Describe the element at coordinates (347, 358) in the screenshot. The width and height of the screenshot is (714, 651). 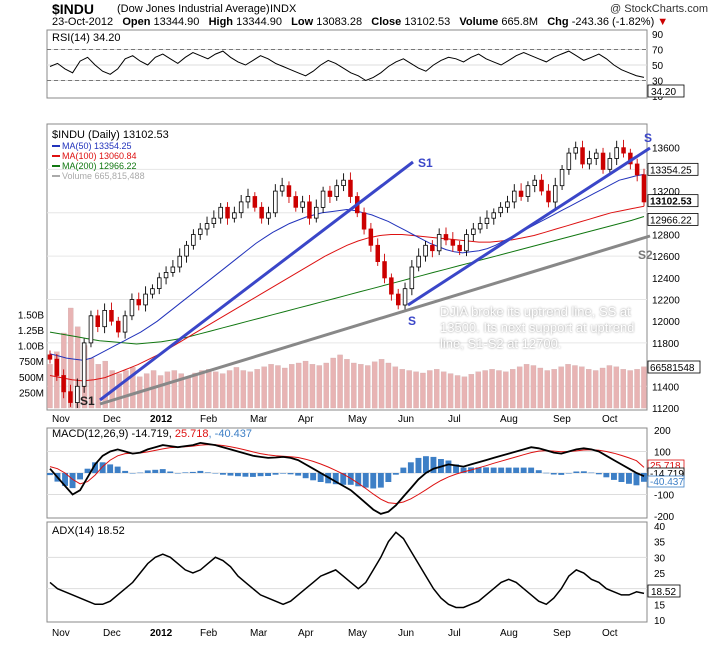
I see `volume-bars` at that location.